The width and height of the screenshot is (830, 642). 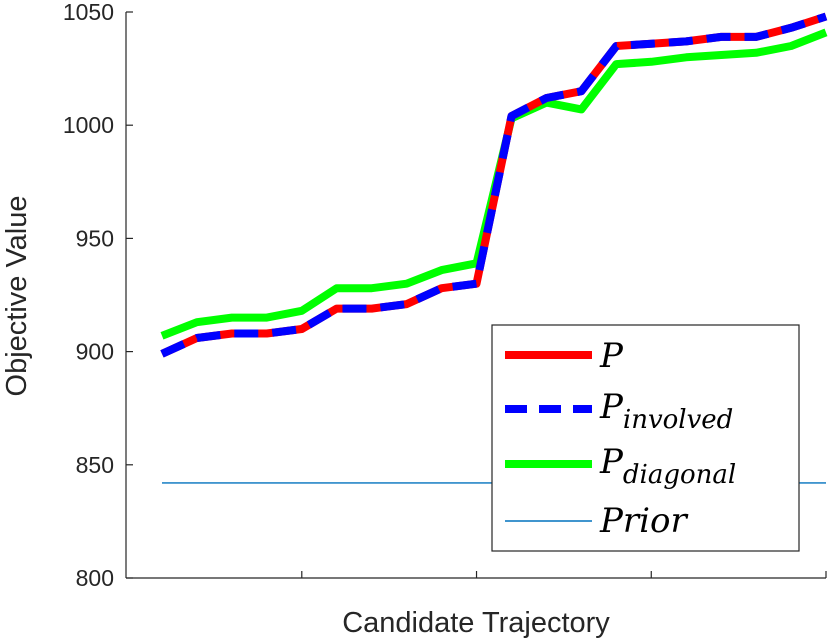 What do you see at coordinates (95, 578) in the screenshot?
I see `y-tick-label: 800` at bounding box center [95, 578].